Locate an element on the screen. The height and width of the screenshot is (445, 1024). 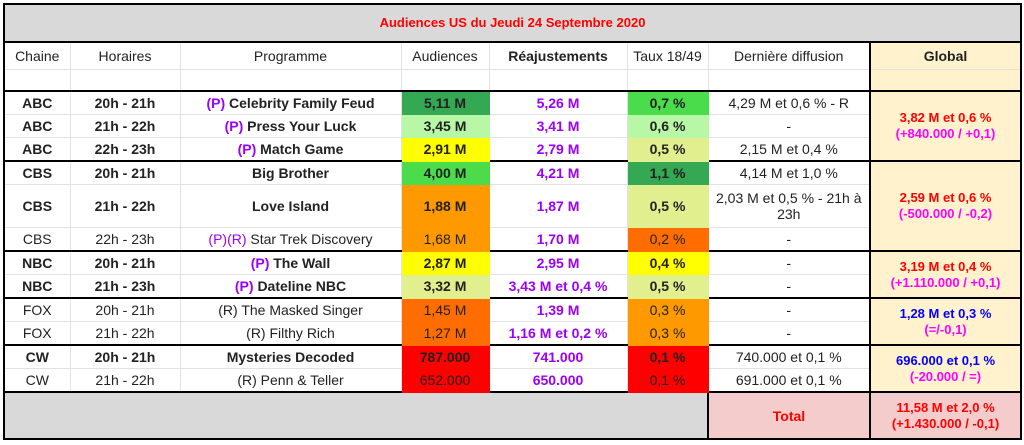
header-derniere: Dernière diffusion is located at coordinates (789, 55).